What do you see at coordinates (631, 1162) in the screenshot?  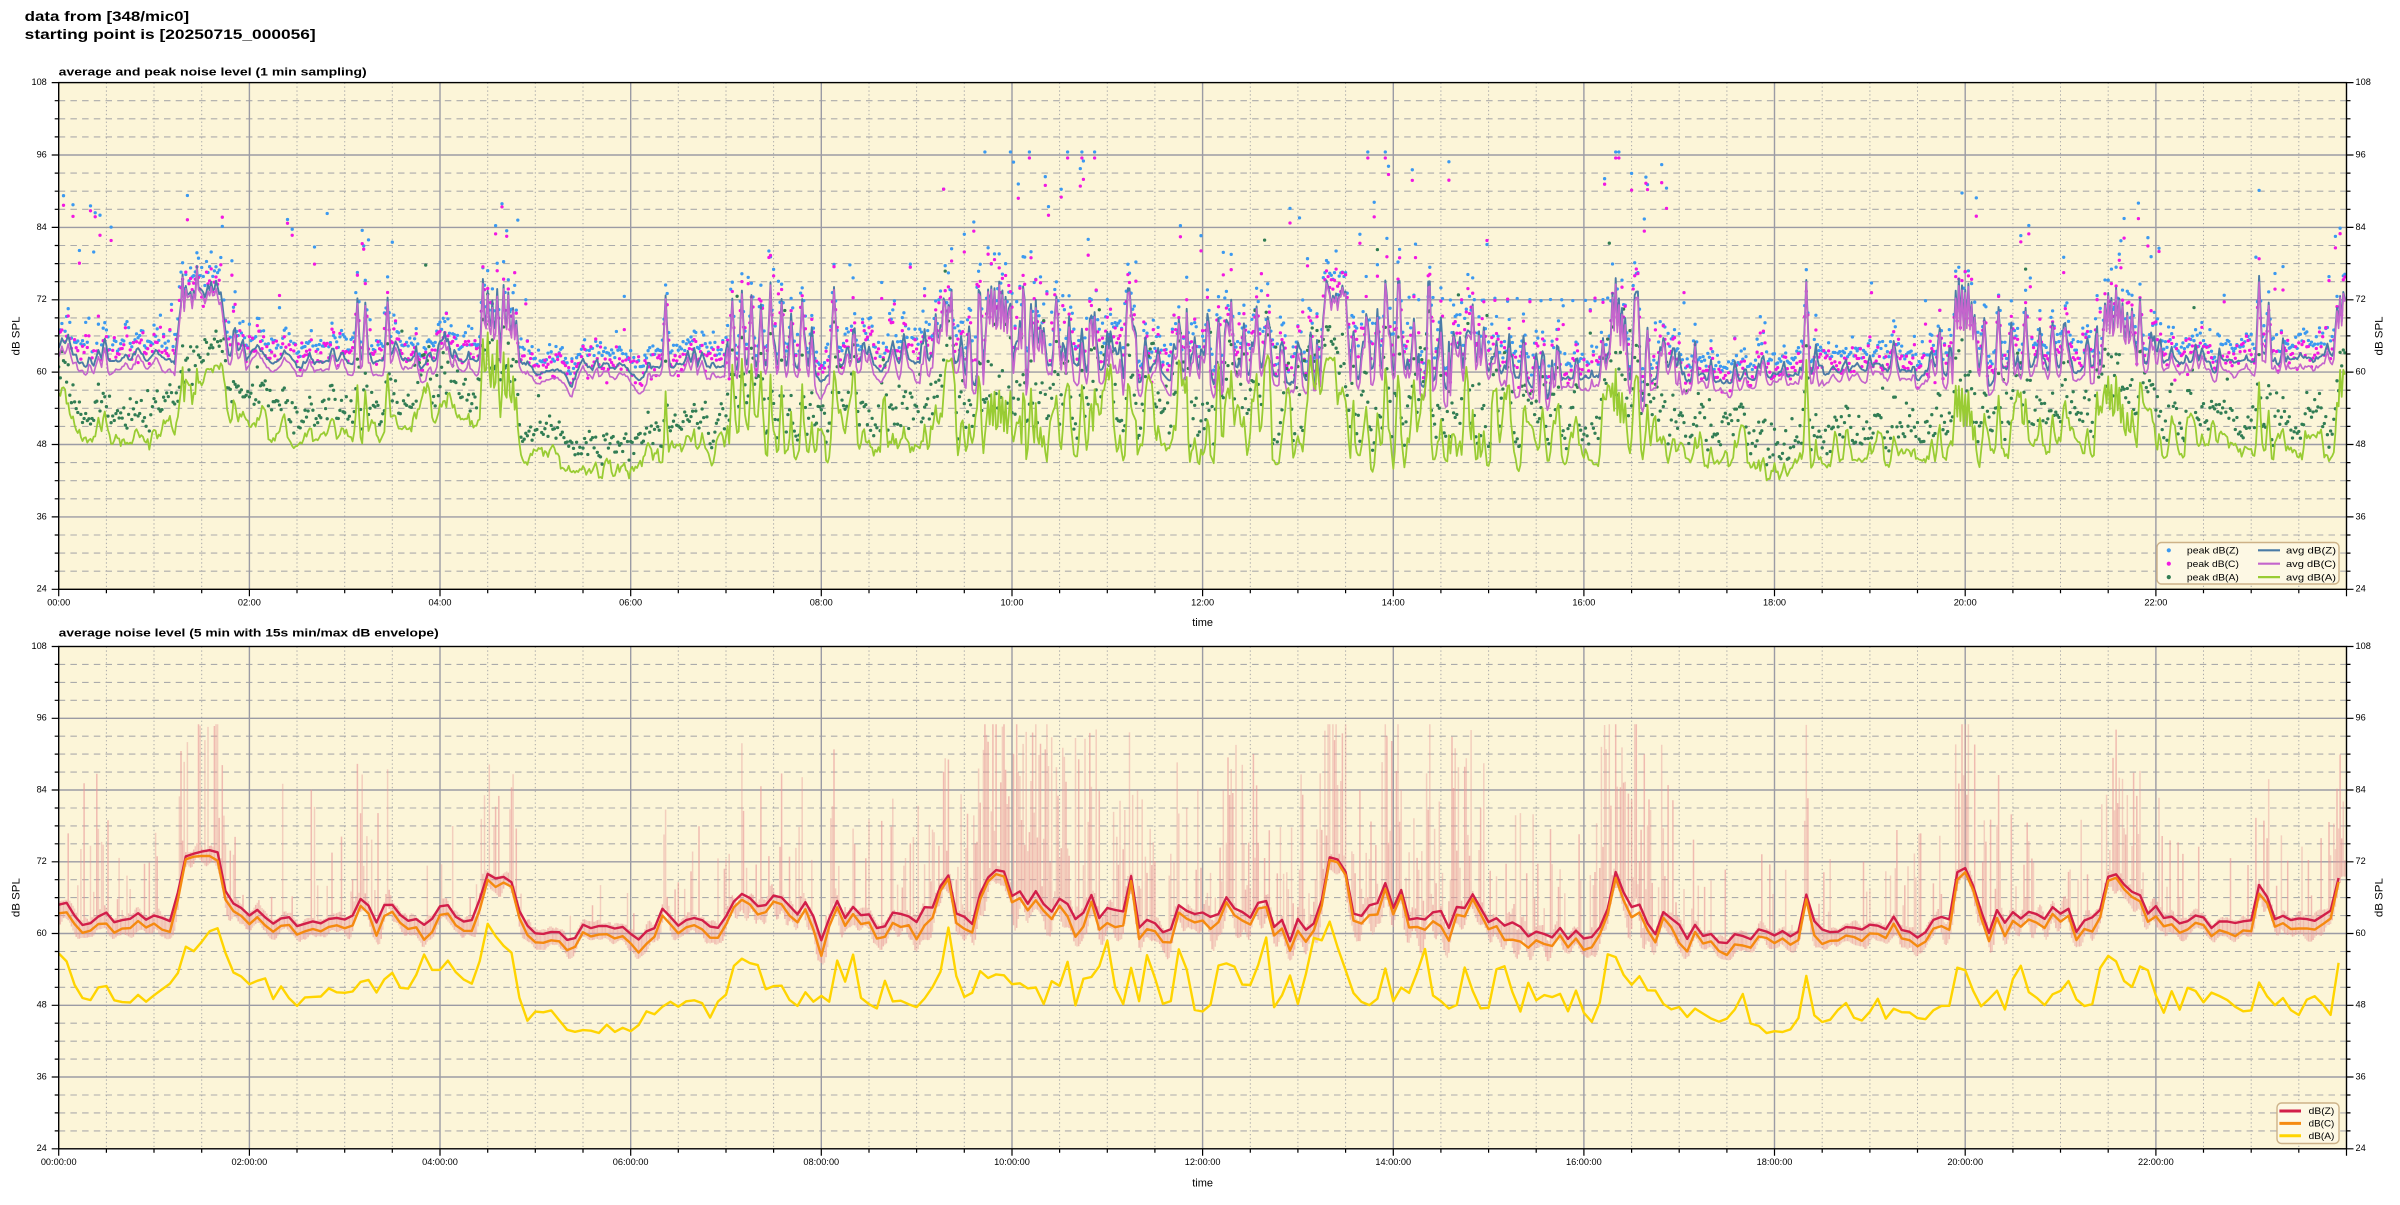 I see `svg-text: 06:00:00` at bounding box center [631, 1162].